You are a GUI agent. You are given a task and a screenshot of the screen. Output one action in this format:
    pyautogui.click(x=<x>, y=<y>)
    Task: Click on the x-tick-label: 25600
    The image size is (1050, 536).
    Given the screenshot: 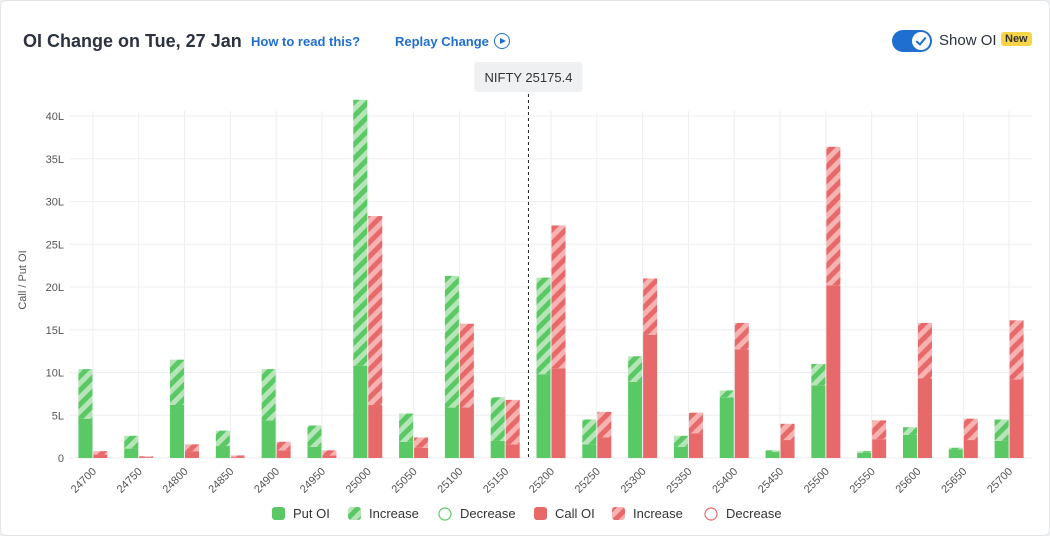 What is the action you would take?
    pyautogui.click(x=908, y=481)
    